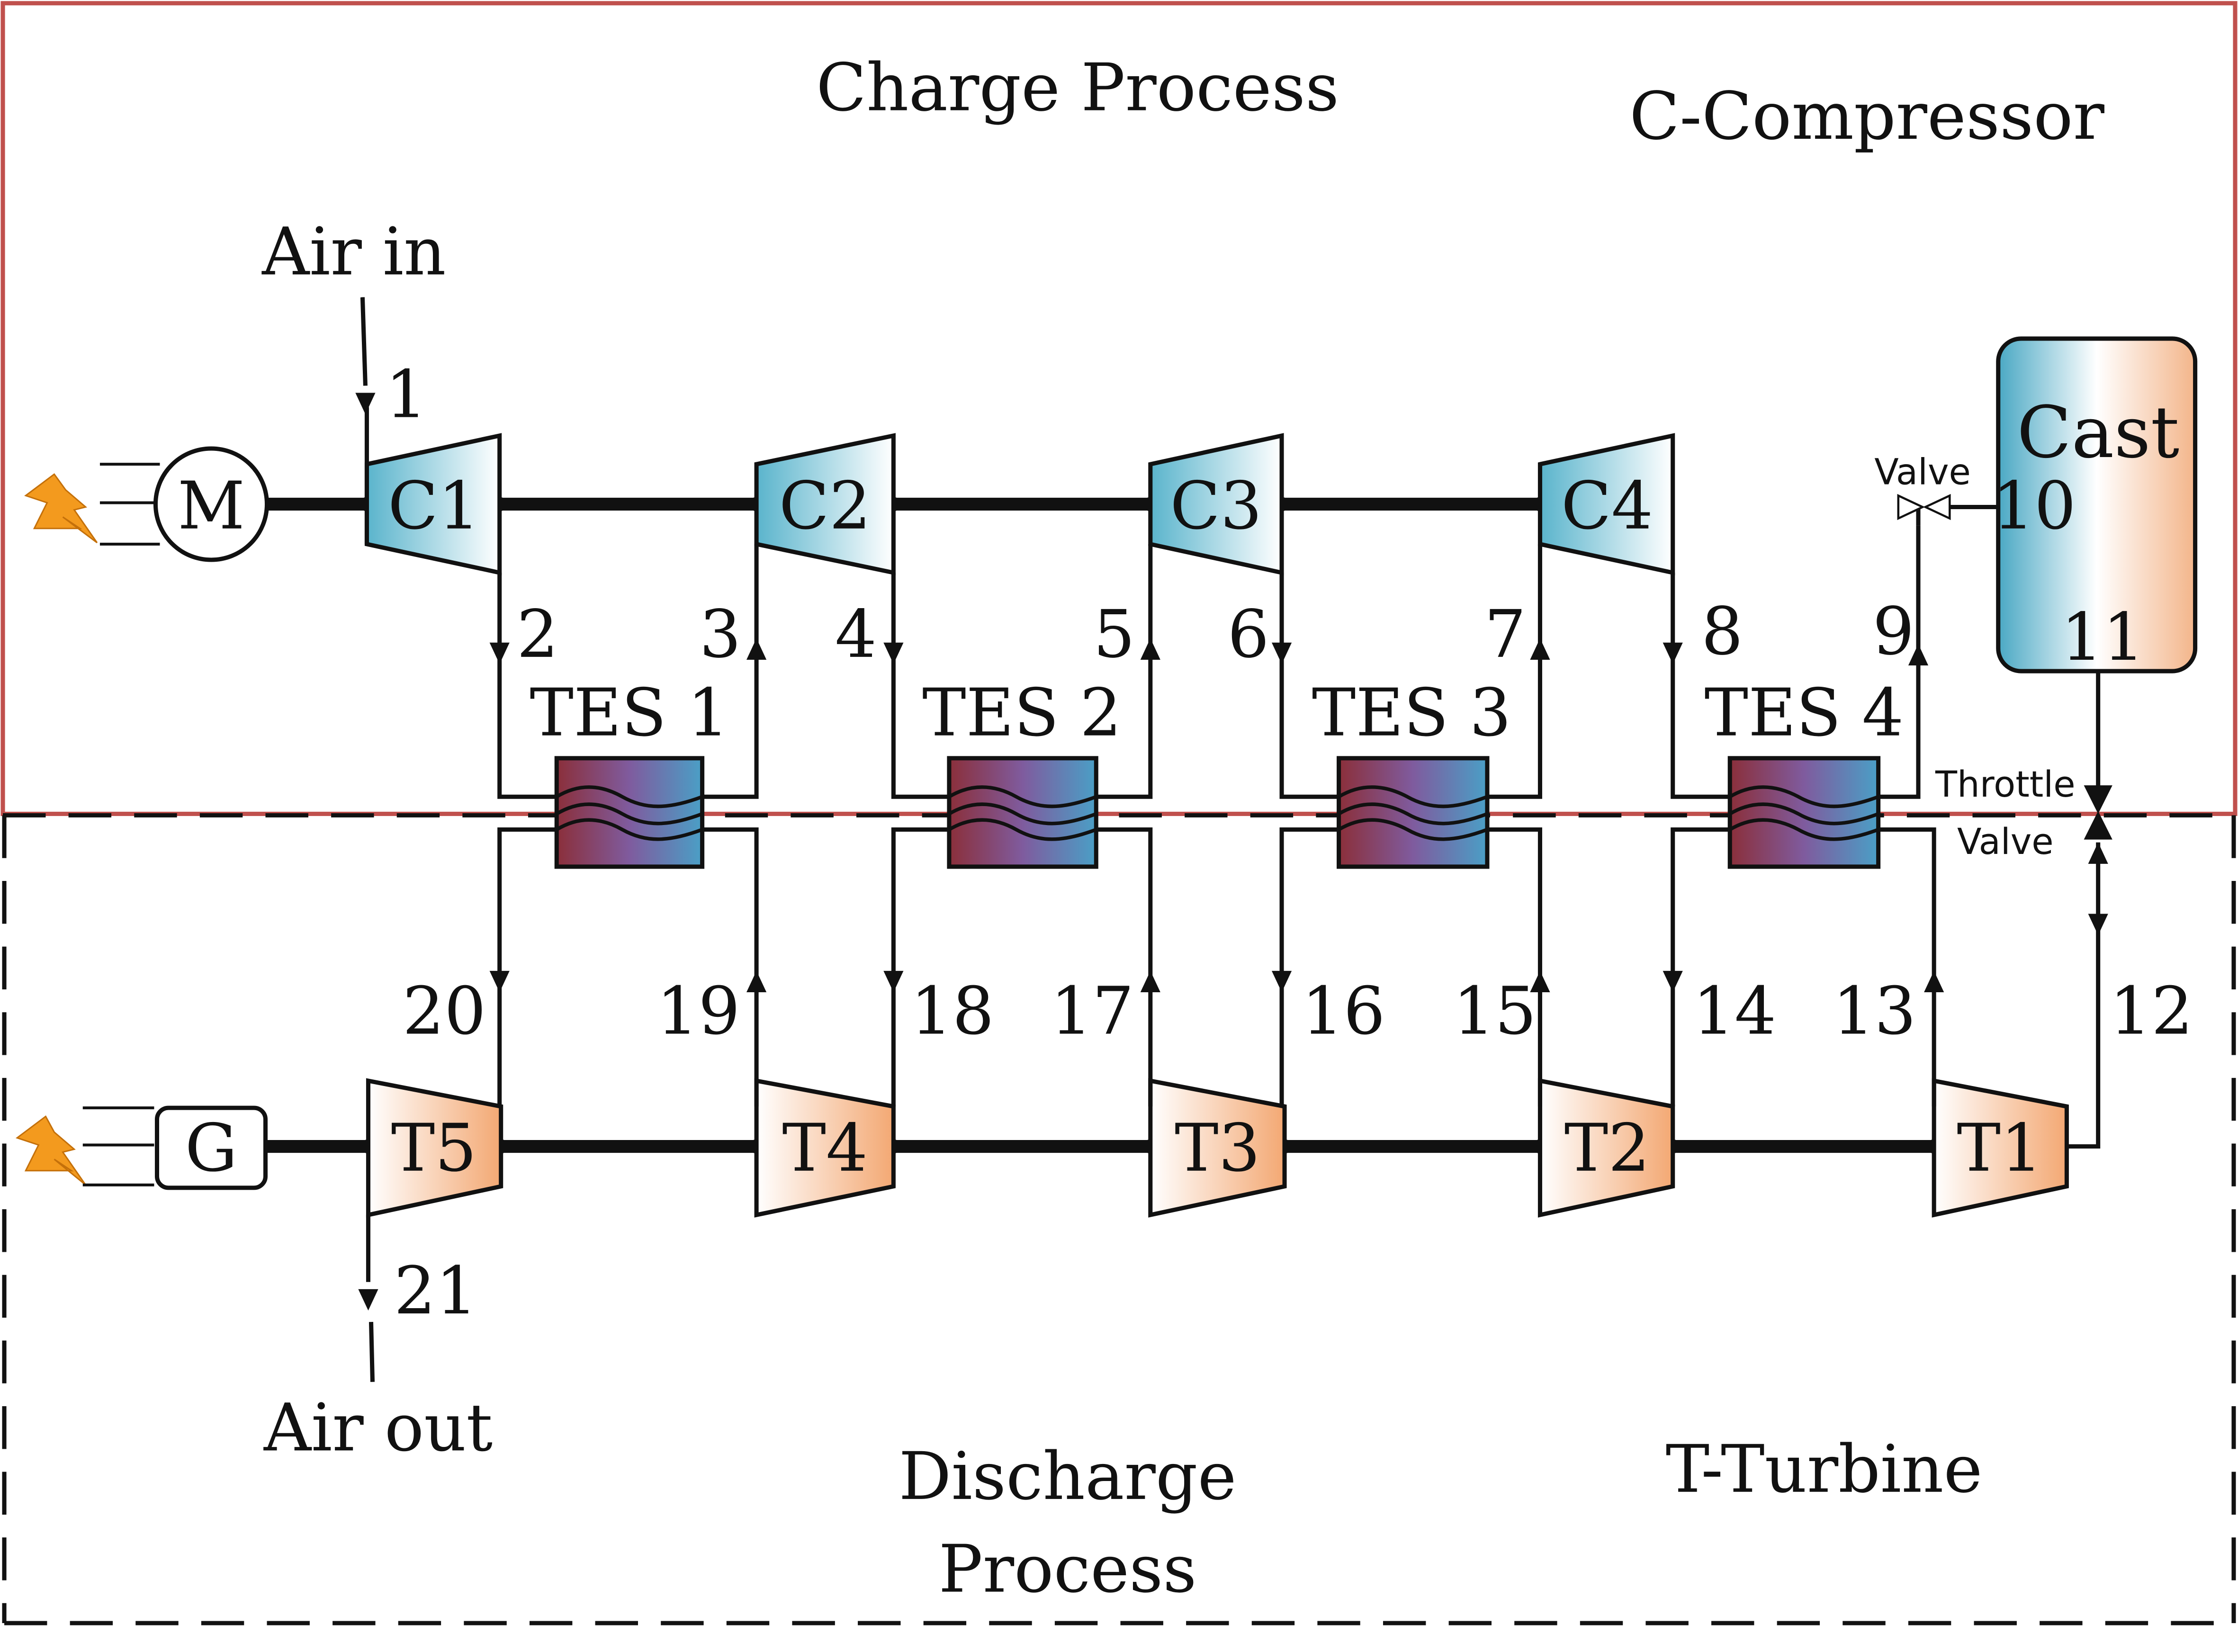 This screenshot has width=2238, height=1652. What do you see at coordinates (629, 771) in the screenshot?
I see `tes-unit-1: TES 1` at bounding box center [629, 771].